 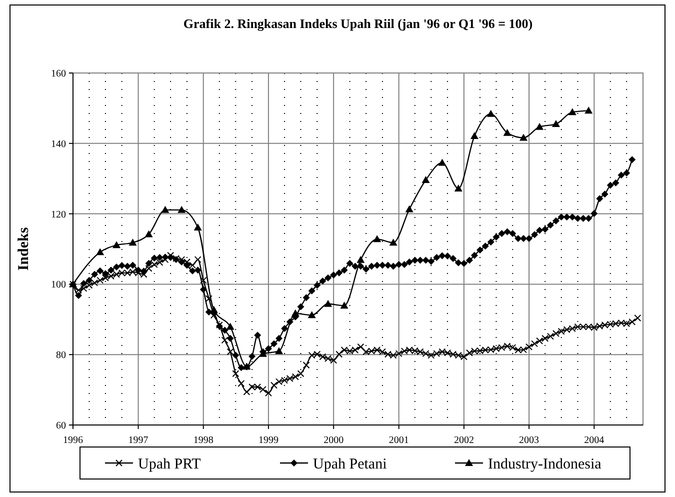 I want to click on x-tick-label: 2001, so click(x=398, y=440).